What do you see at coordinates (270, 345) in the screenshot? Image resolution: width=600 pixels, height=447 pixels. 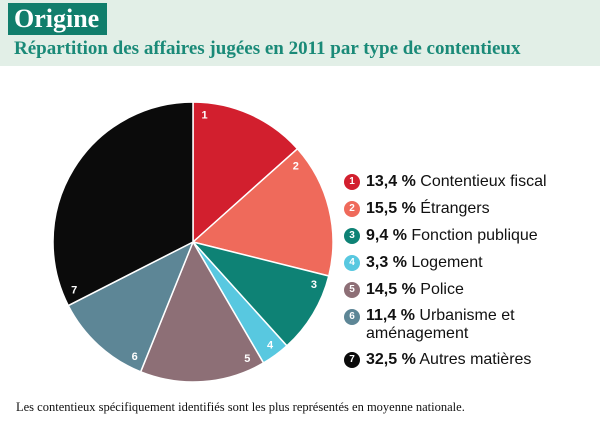 I see `pie-label-4: 4` at bounding box center [270, 345].